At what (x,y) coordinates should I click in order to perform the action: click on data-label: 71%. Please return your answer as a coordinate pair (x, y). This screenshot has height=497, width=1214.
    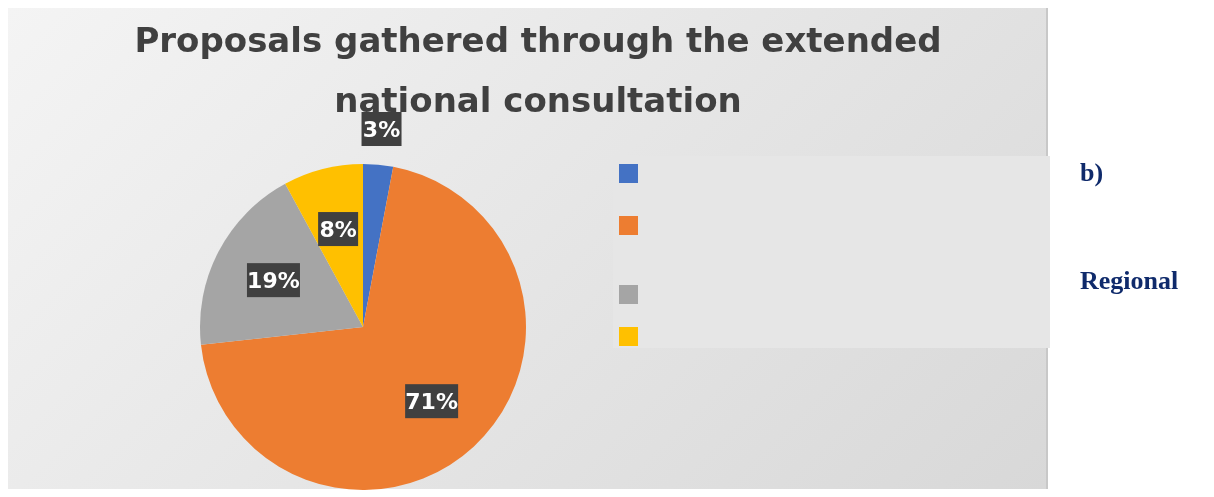
    Looking at the image, I should click on (431, 401).